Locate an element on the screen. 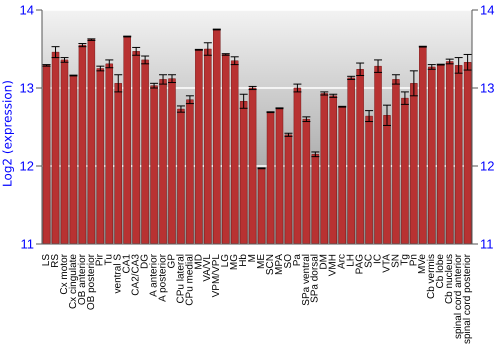 Image resolution: width=500 pixels, height=350 pixels. y-tick-label: 11 is located at coordinates (27, 244).